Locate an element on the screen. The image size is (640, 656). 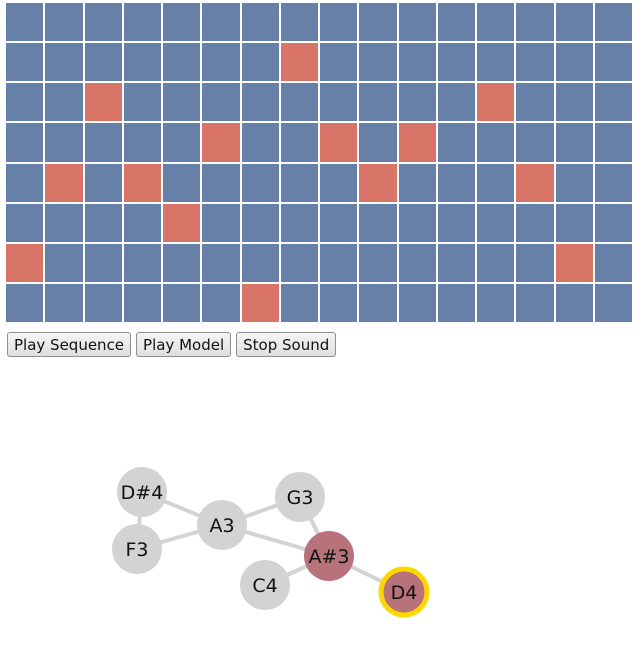
grid-cell-r7-c3 is located at coordinates (142, 302).